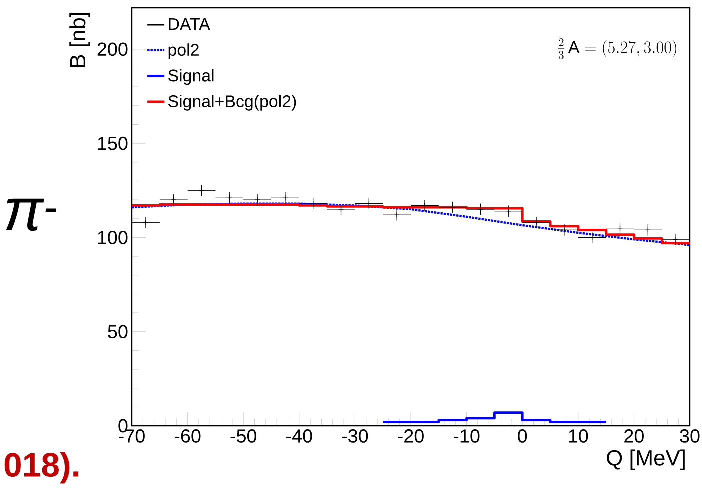 This screenshot has height=500, width=702. What do you see at coordinates (617, 49) in the screenshot?
I see `annotation: $\frac{2}{3}\,\mathrm{A}=(5.27,3.00)$` at bounding box center [617, 49].